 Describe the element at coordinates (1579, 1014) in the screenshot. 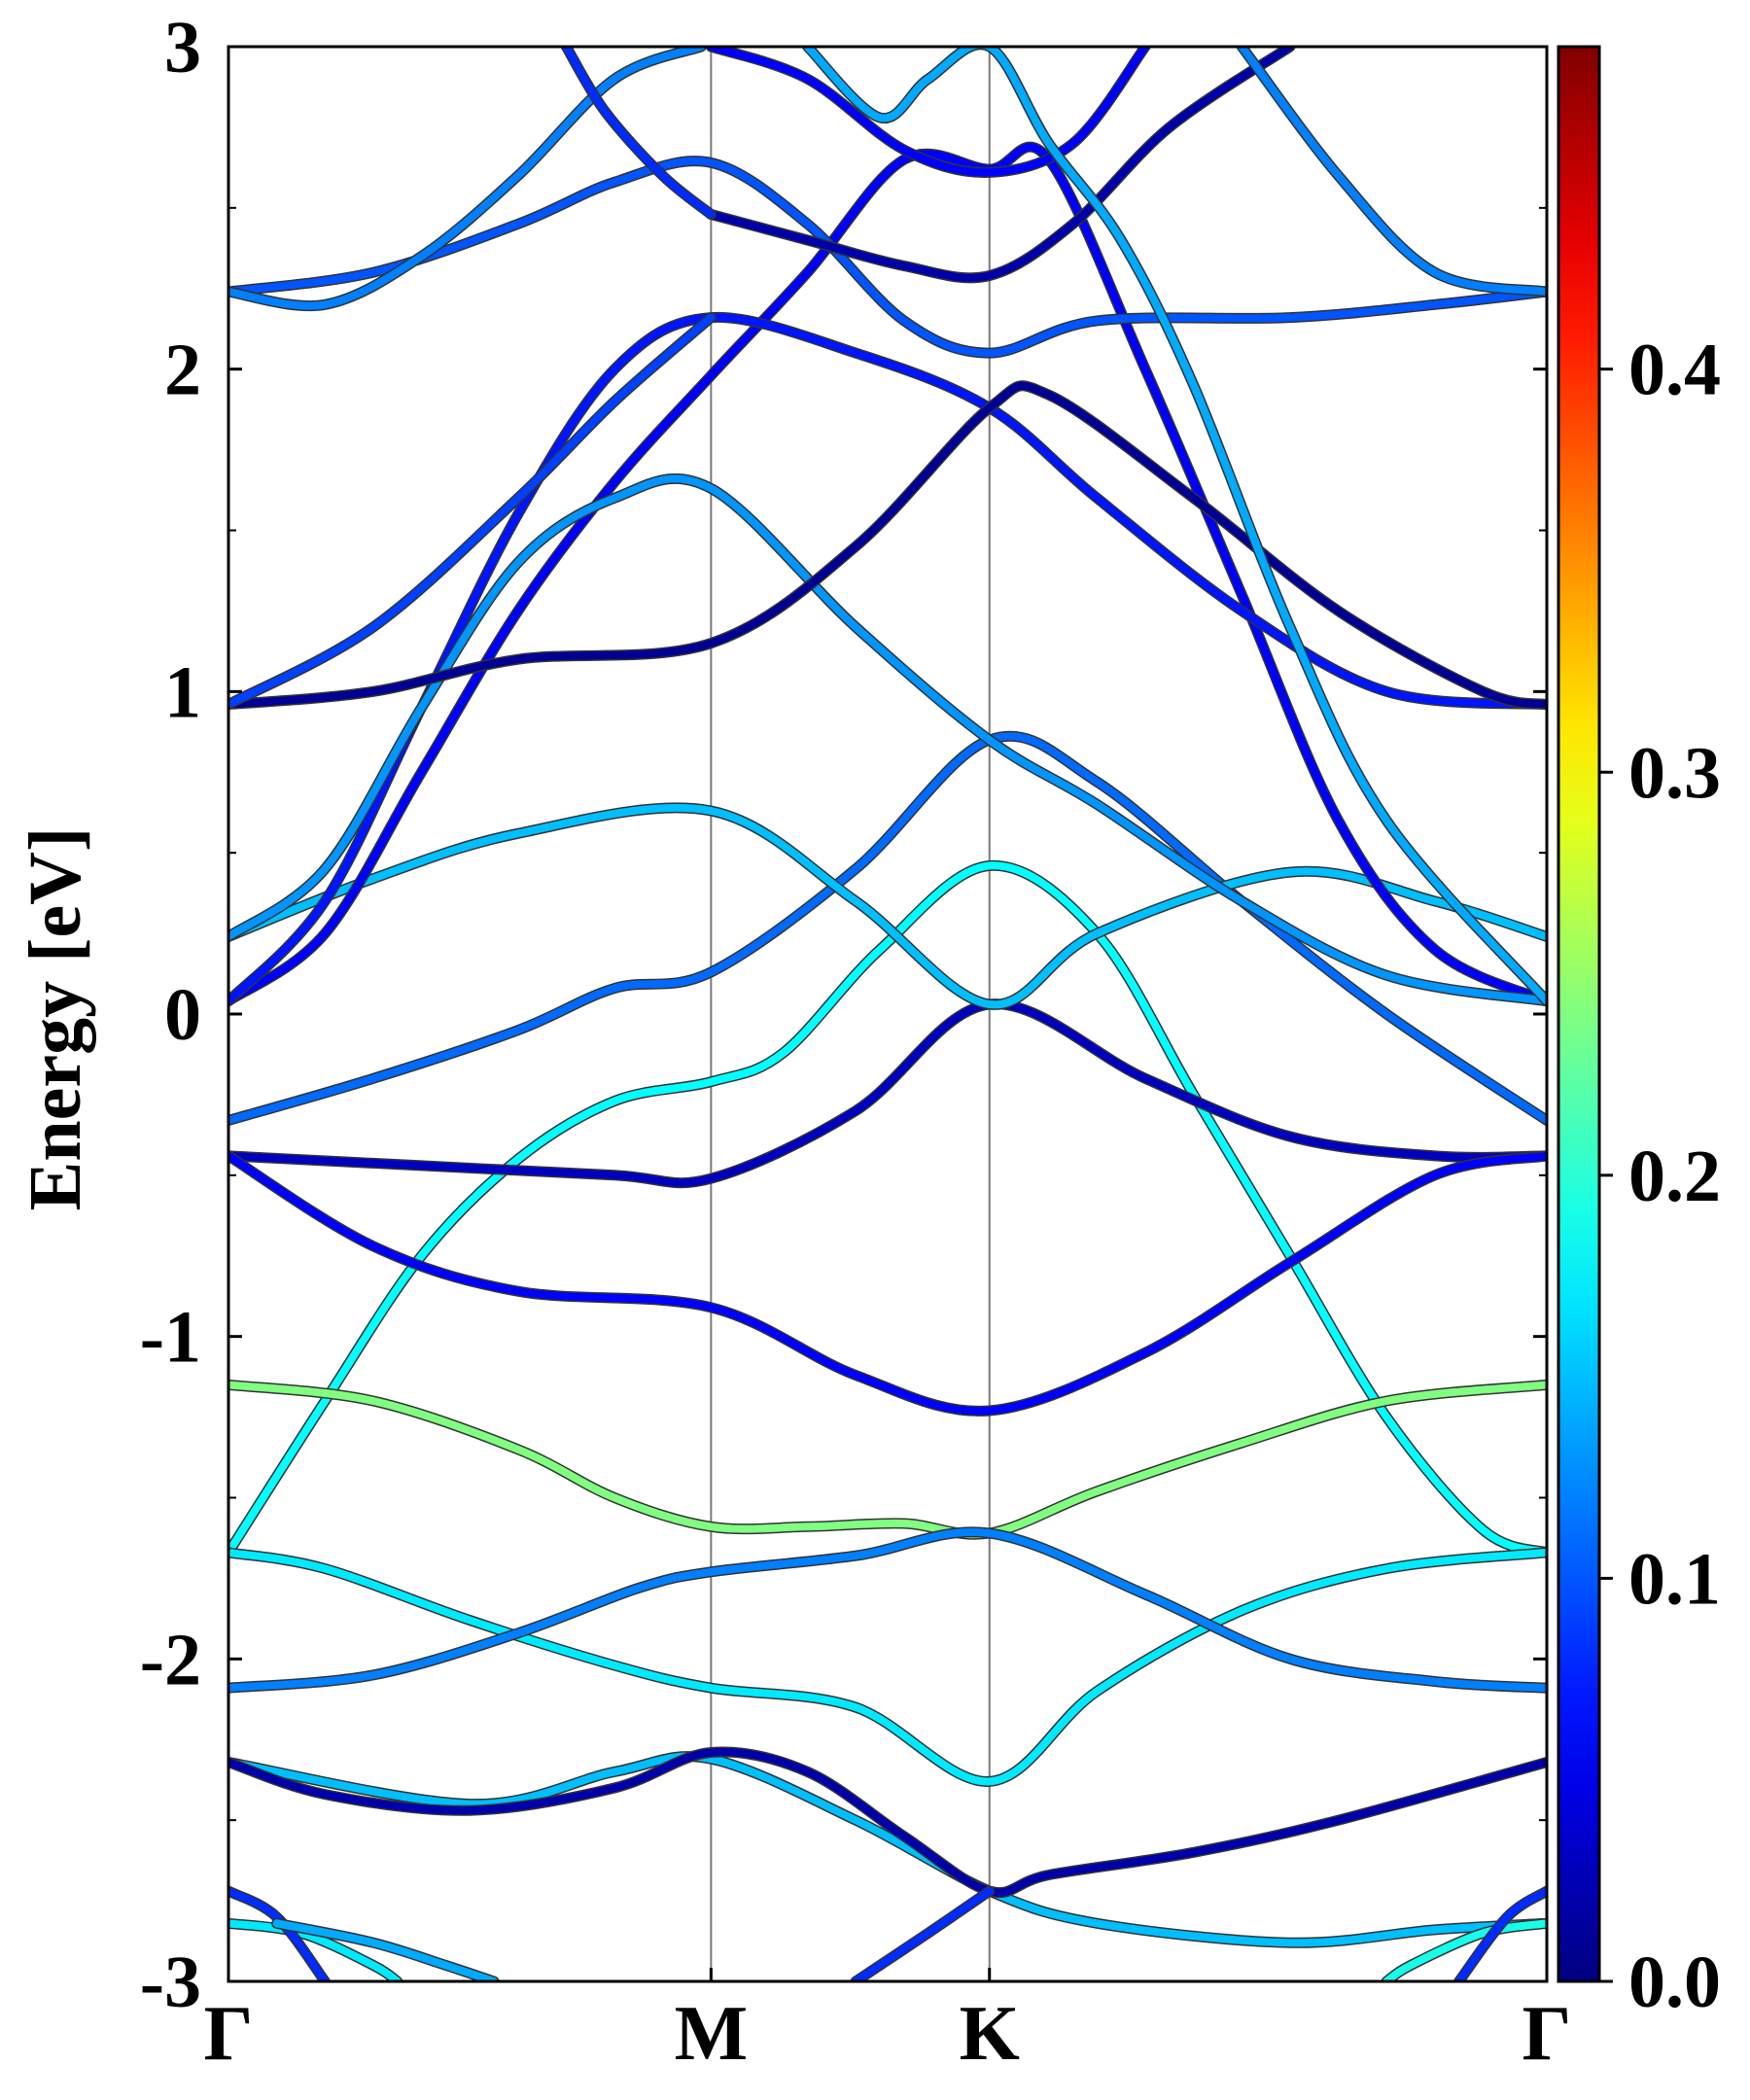

I see `colorbar-gradient` at that location.